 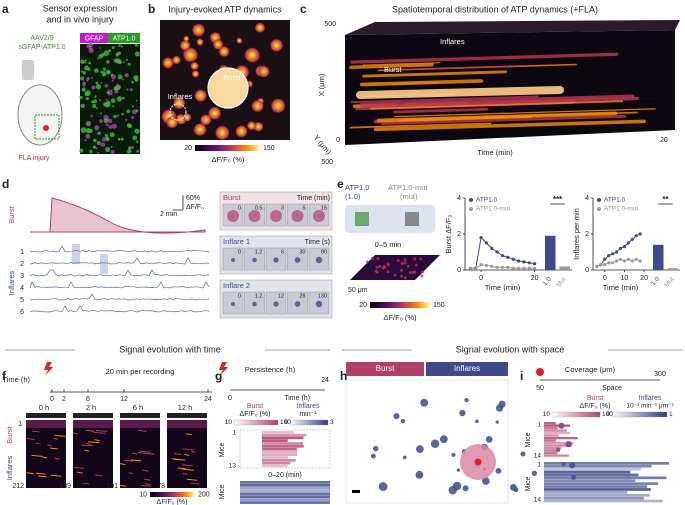 What do you see at coordinates (239, 252) in the screenshot?
I see `label: 0` at bounding box center [239, 252].